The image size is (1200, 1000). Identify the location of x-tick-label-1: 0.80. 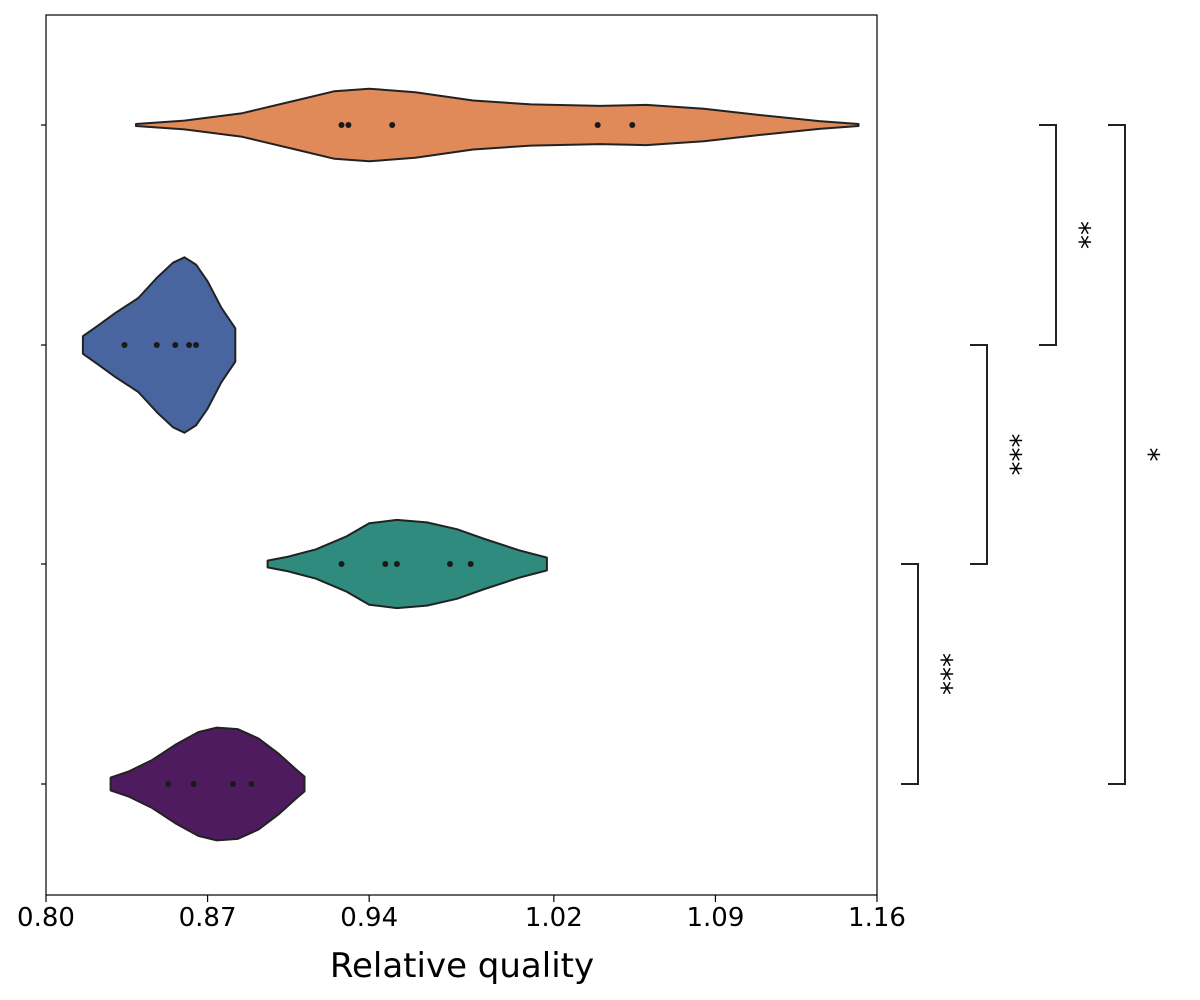
(46, 918).